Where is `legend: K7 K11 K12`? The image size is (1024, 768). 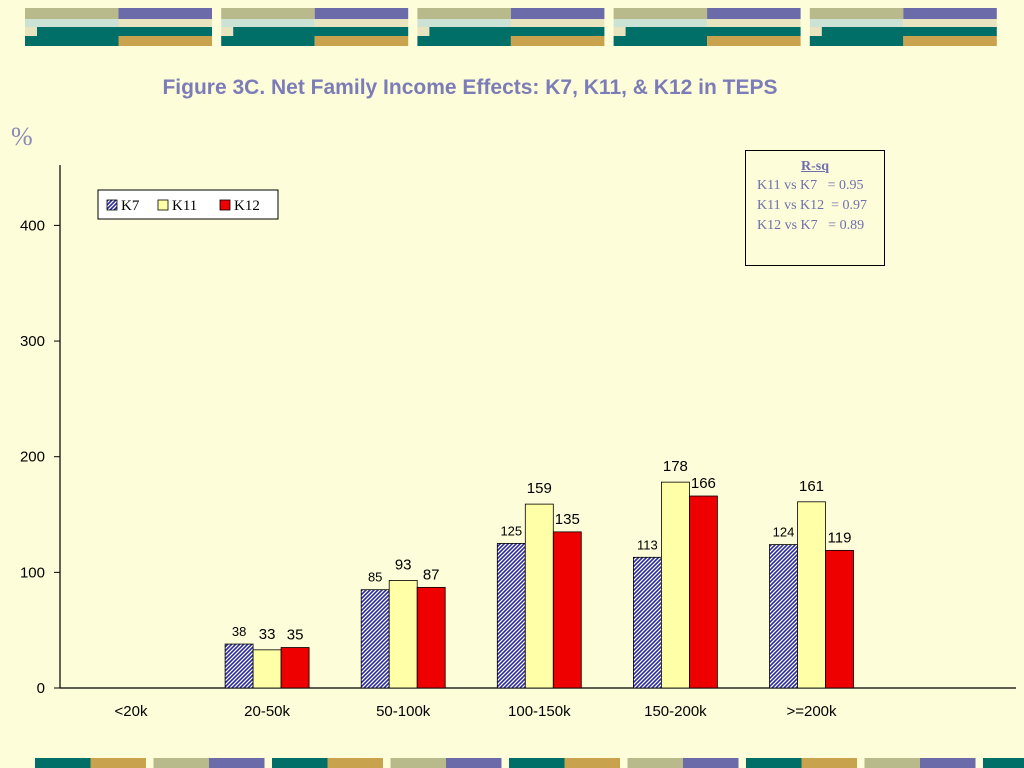
legend: K7 K11 K12 is located at coordinates (188, 204).